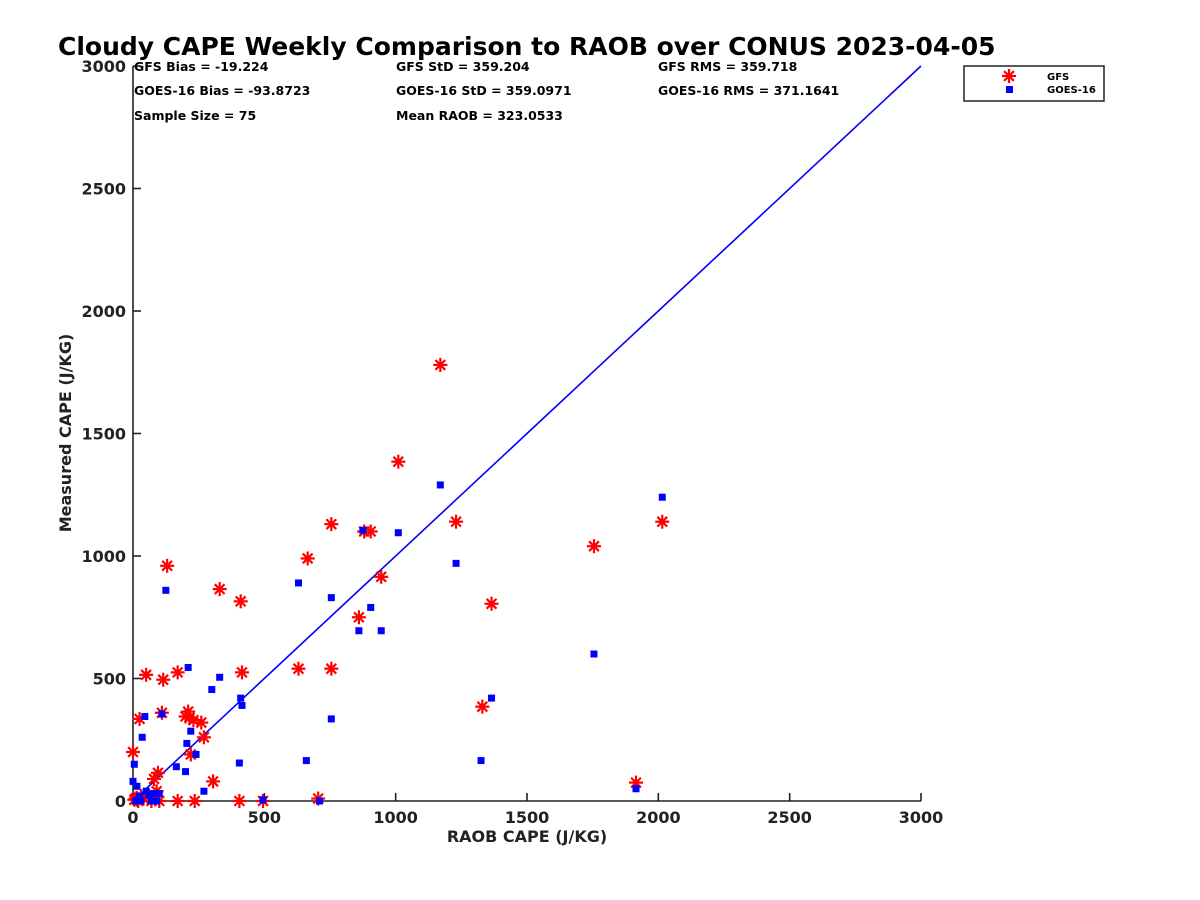 Image resolution: width=1200 pixels, height=900 pixels. What do you see at coordinates (921, 817) in the screenshot?
I see `x-tick-label: 3000` at bounding box center [921, 817].